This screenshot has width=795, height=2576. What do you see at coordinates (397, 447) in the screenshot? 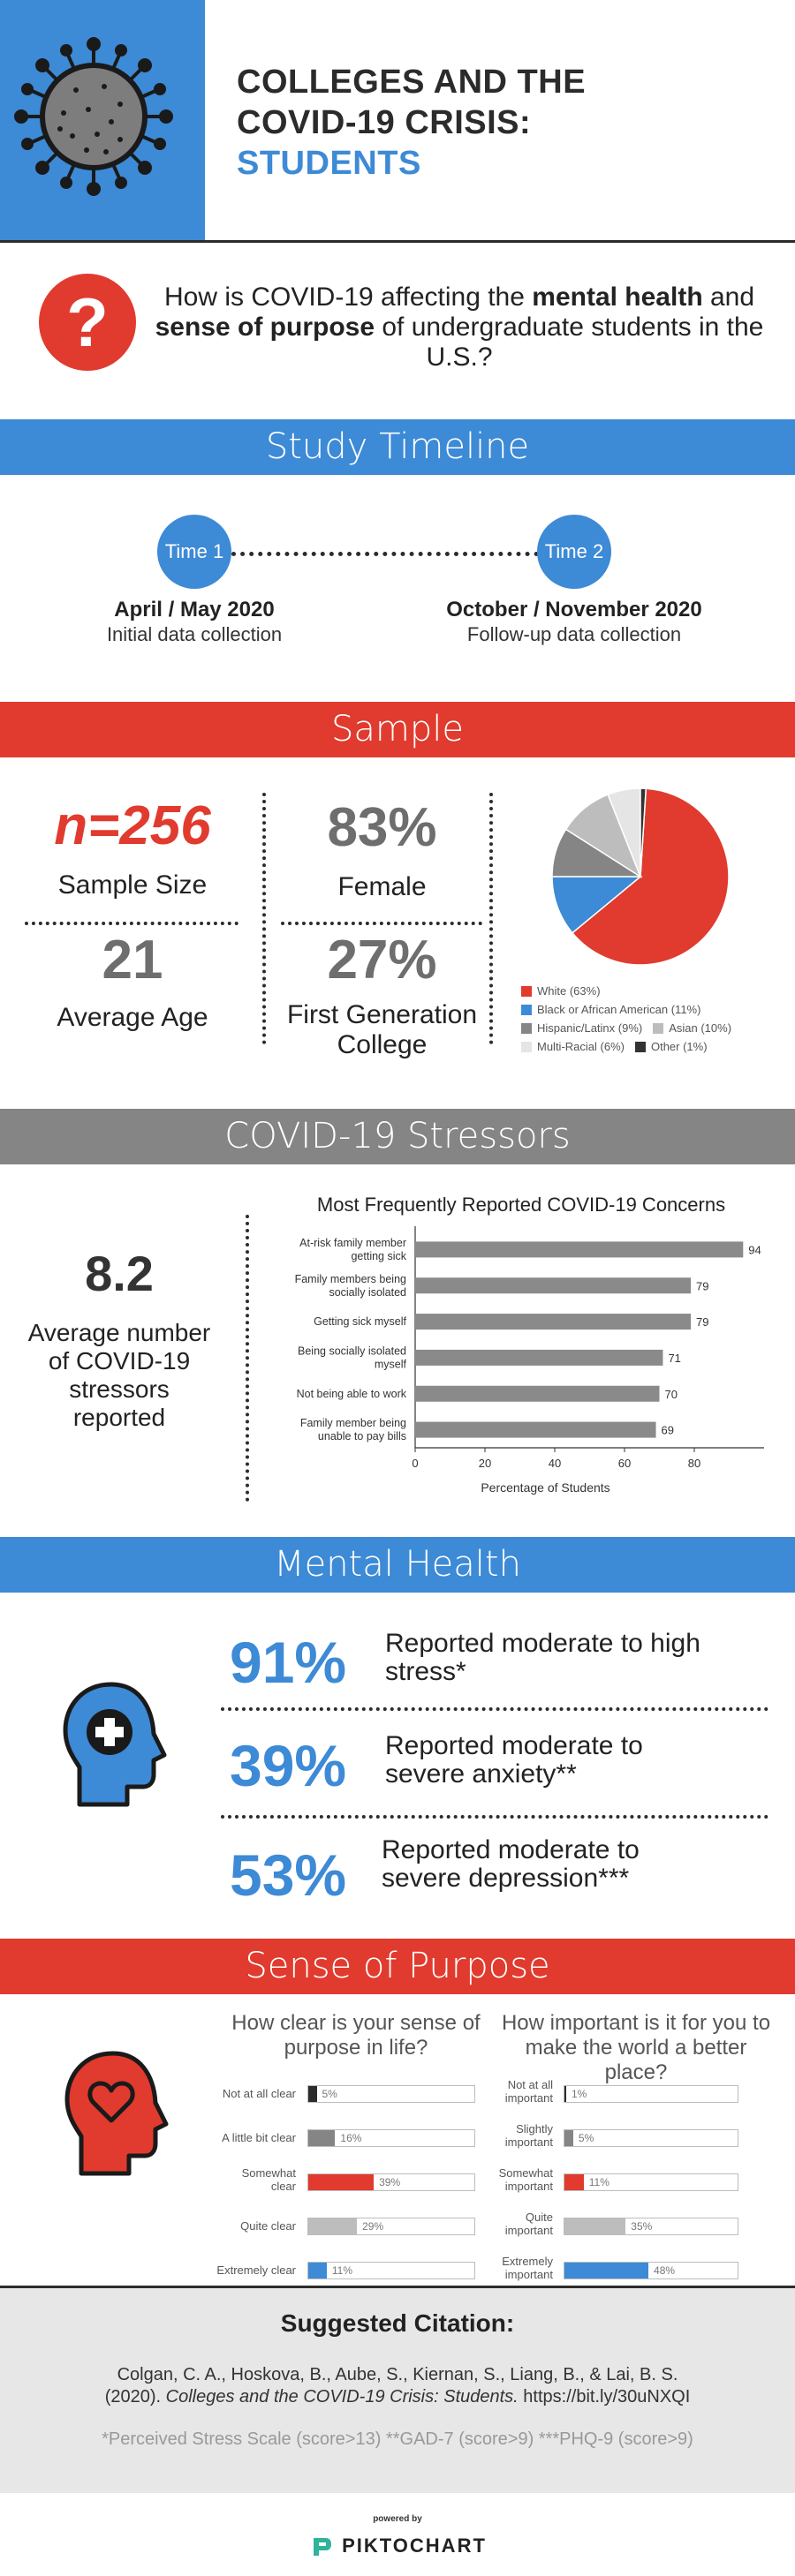
I see `timeline-banner: Study Timeline` at bounding box center [397, 447].